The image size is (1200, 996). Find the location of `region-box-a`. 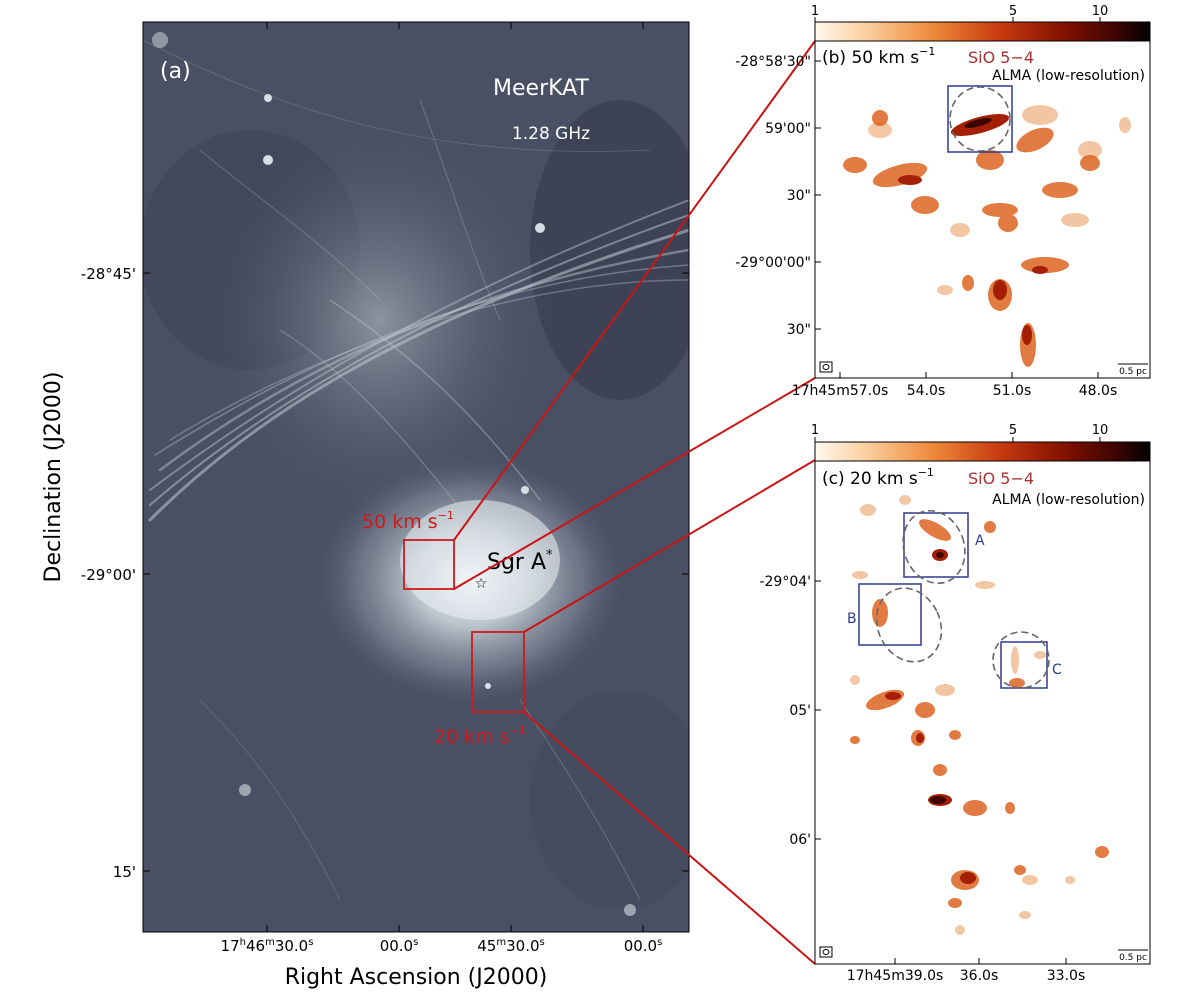

region-box-a is located at coordinates (936, 545).